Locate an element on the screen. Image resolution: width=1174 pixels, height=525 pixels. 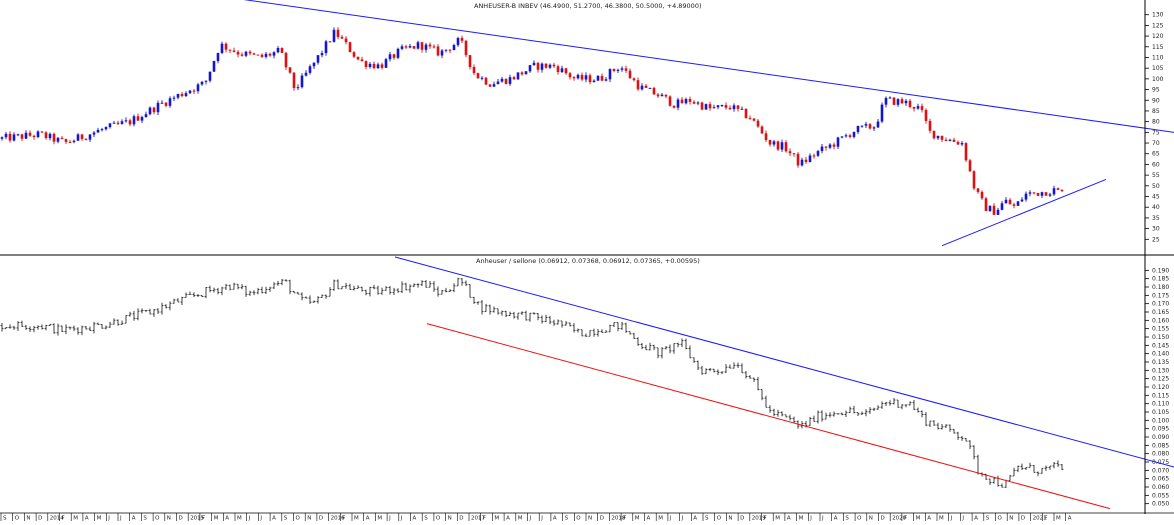
y-tick-label-1-1: 0.055 is located at coordinates (1160, 495).